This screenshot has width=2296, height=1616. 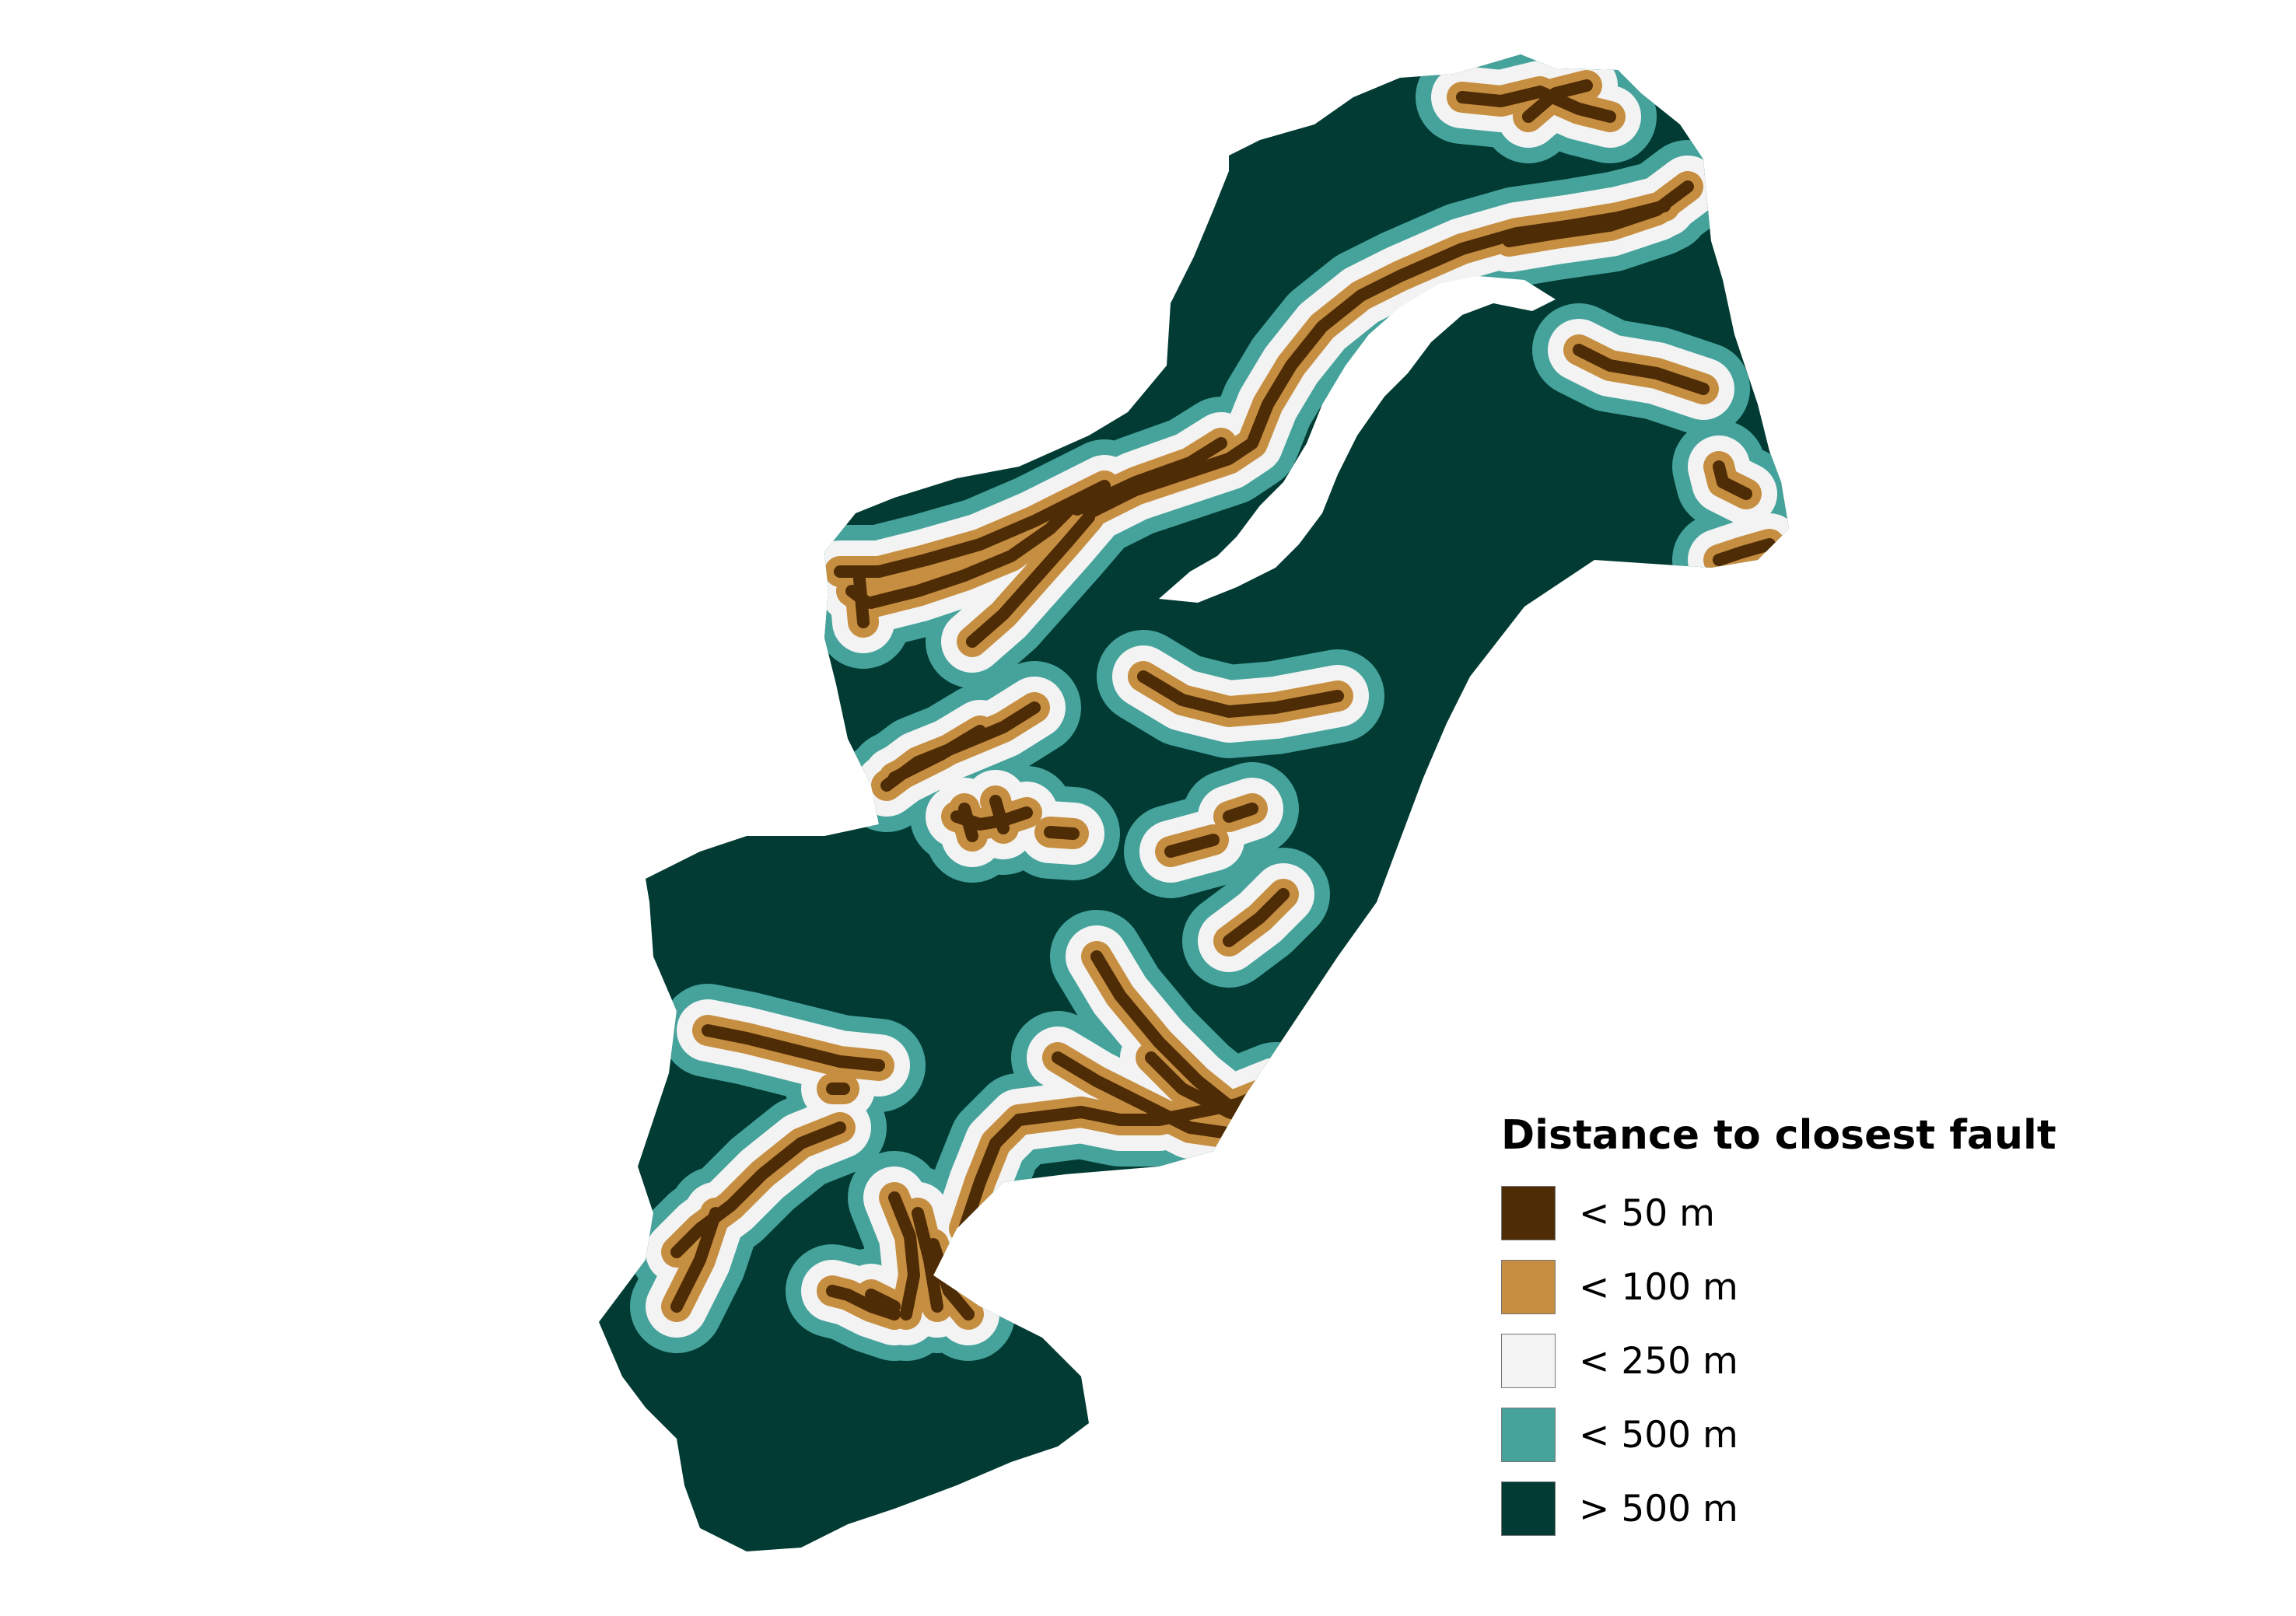 I want to click on legend-item-gt500m: > 500 m, so click(x=1779, y=1509).